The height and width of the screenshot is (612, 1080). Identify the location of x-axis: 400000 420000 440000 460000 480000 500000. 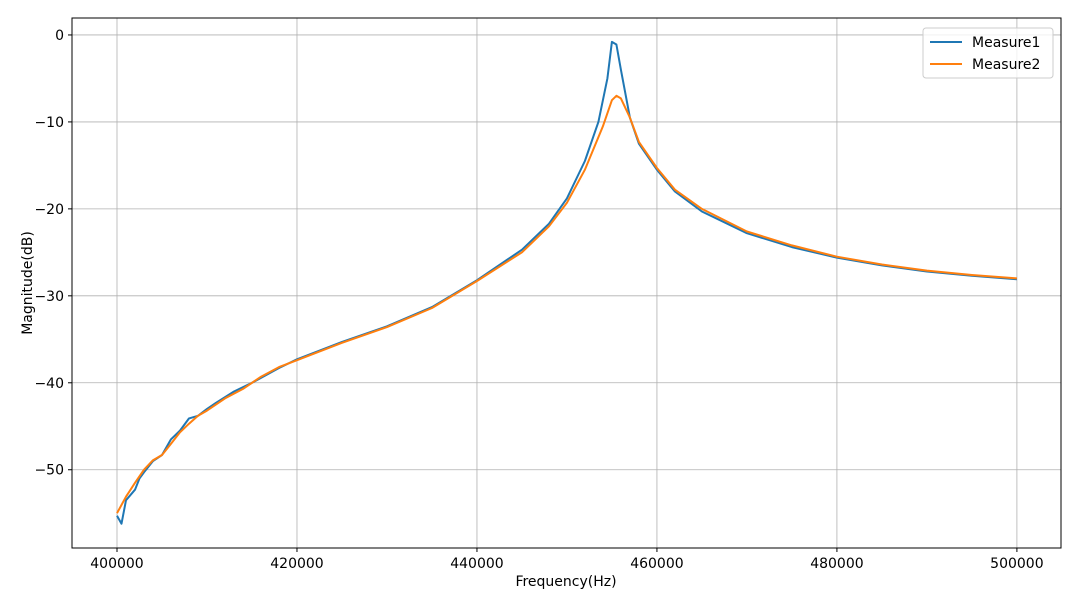
(567, 560).